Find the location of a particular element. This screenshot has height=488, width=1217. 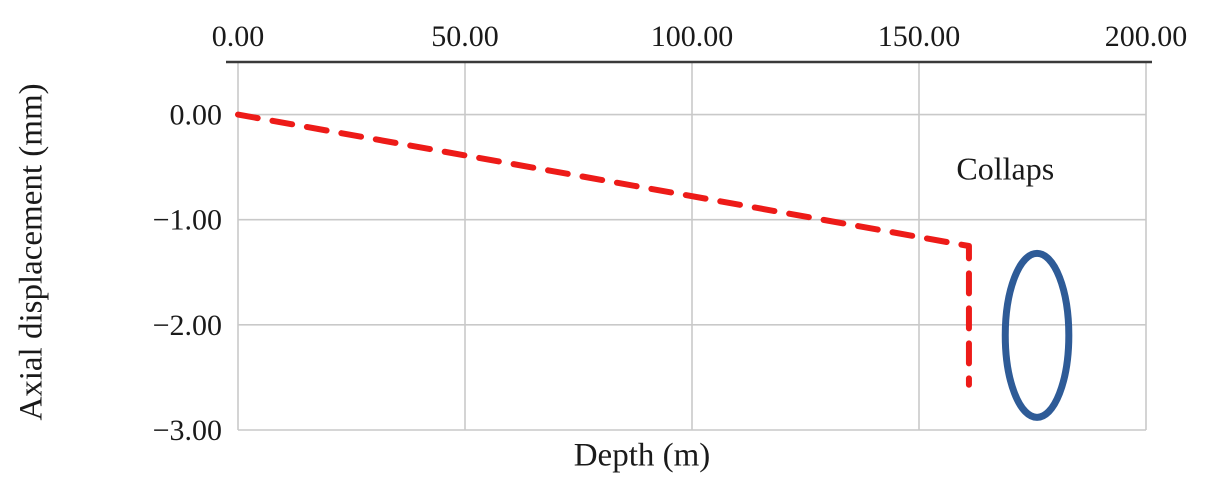

x-tick-label: 0.00 is located at coordinates (238, 36).